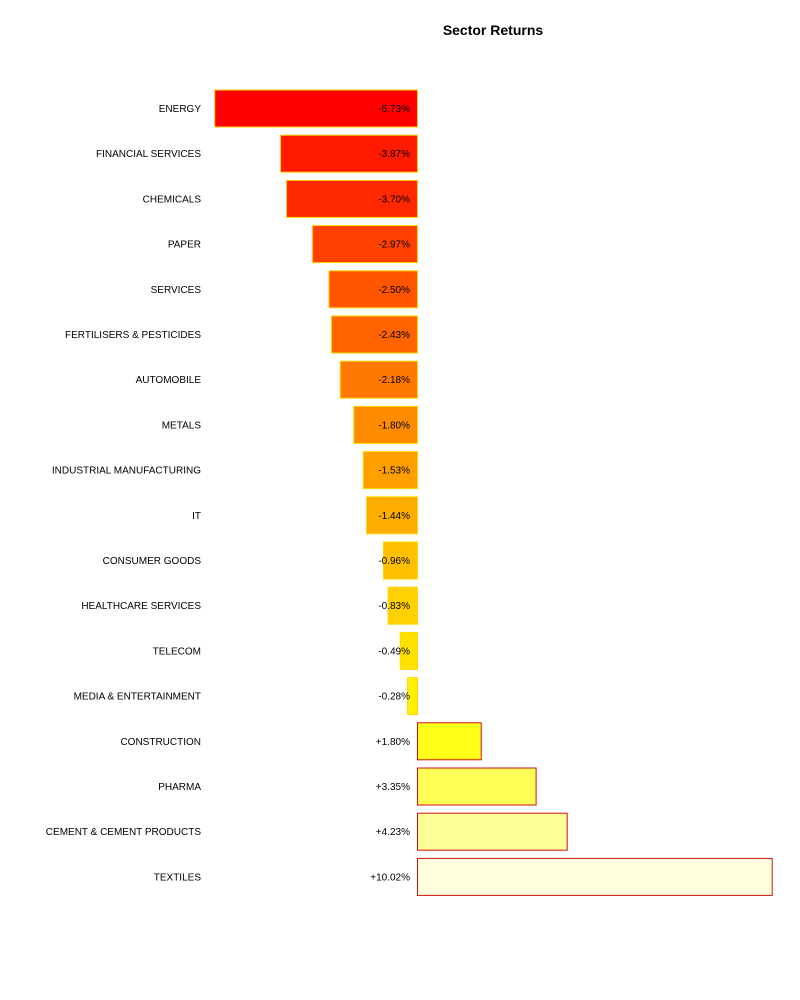 The image size is (800, 1000). What do you see at coordinates (394, 697) in the screenshot?
I see `value-label-13: -0.28%` at bounding box center [394, 697].